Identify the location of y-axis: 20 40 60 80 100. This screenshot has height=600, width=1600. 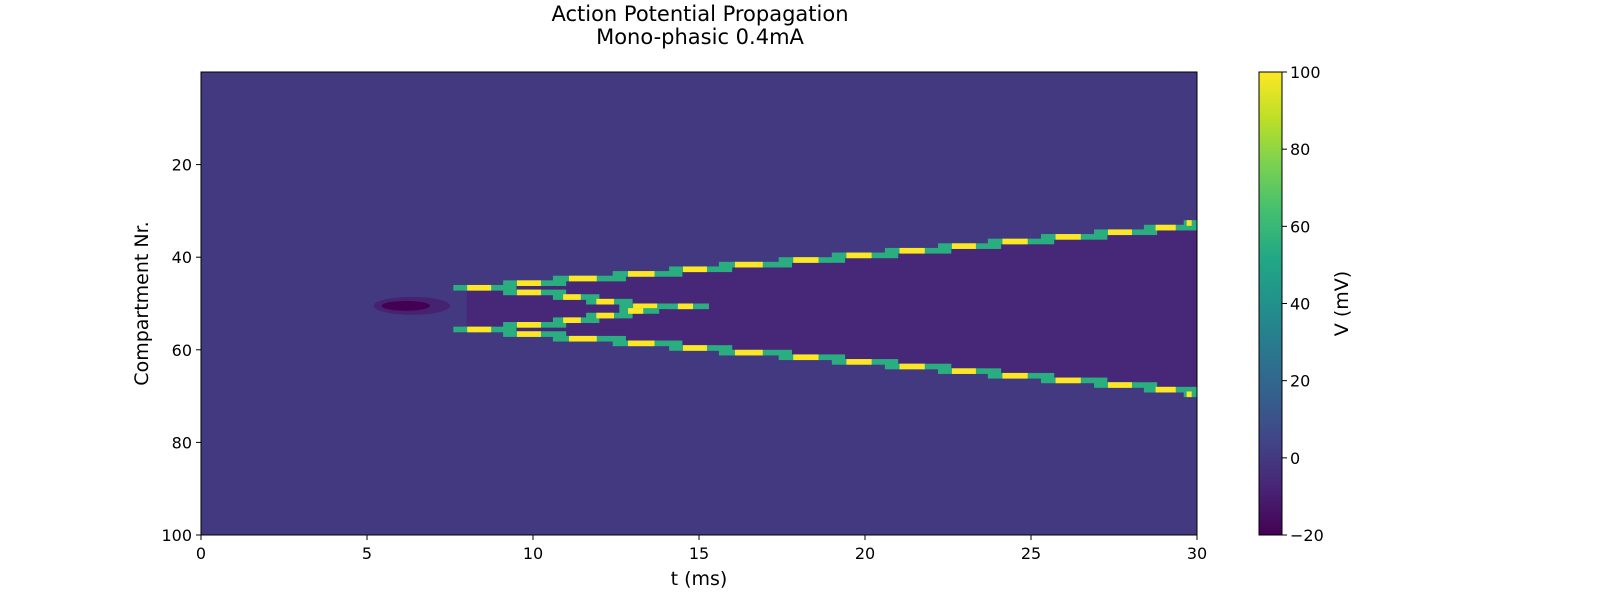
(181, 350).